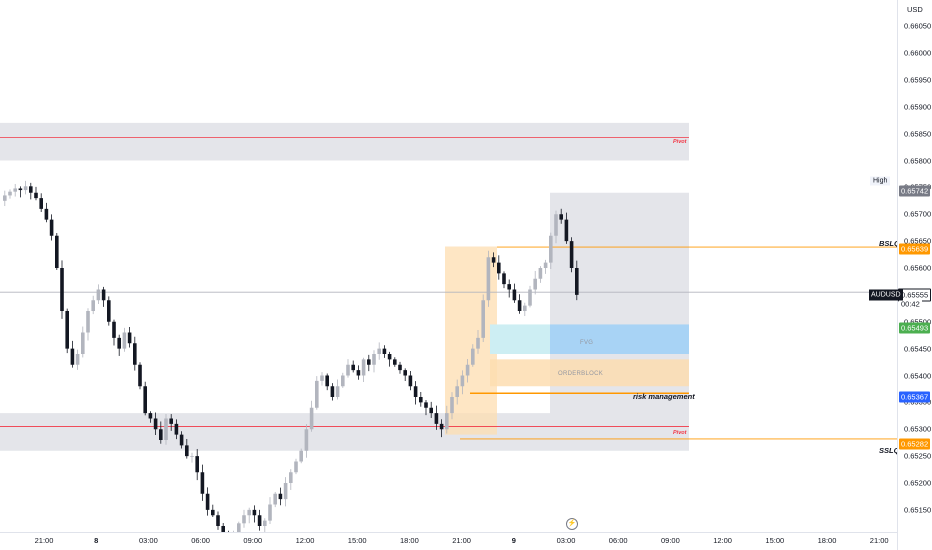  What do you see at coordinates (918, 160) in the screenshot?
I see `price-tick-label: 0.65800` at bounding box center [918, 160].